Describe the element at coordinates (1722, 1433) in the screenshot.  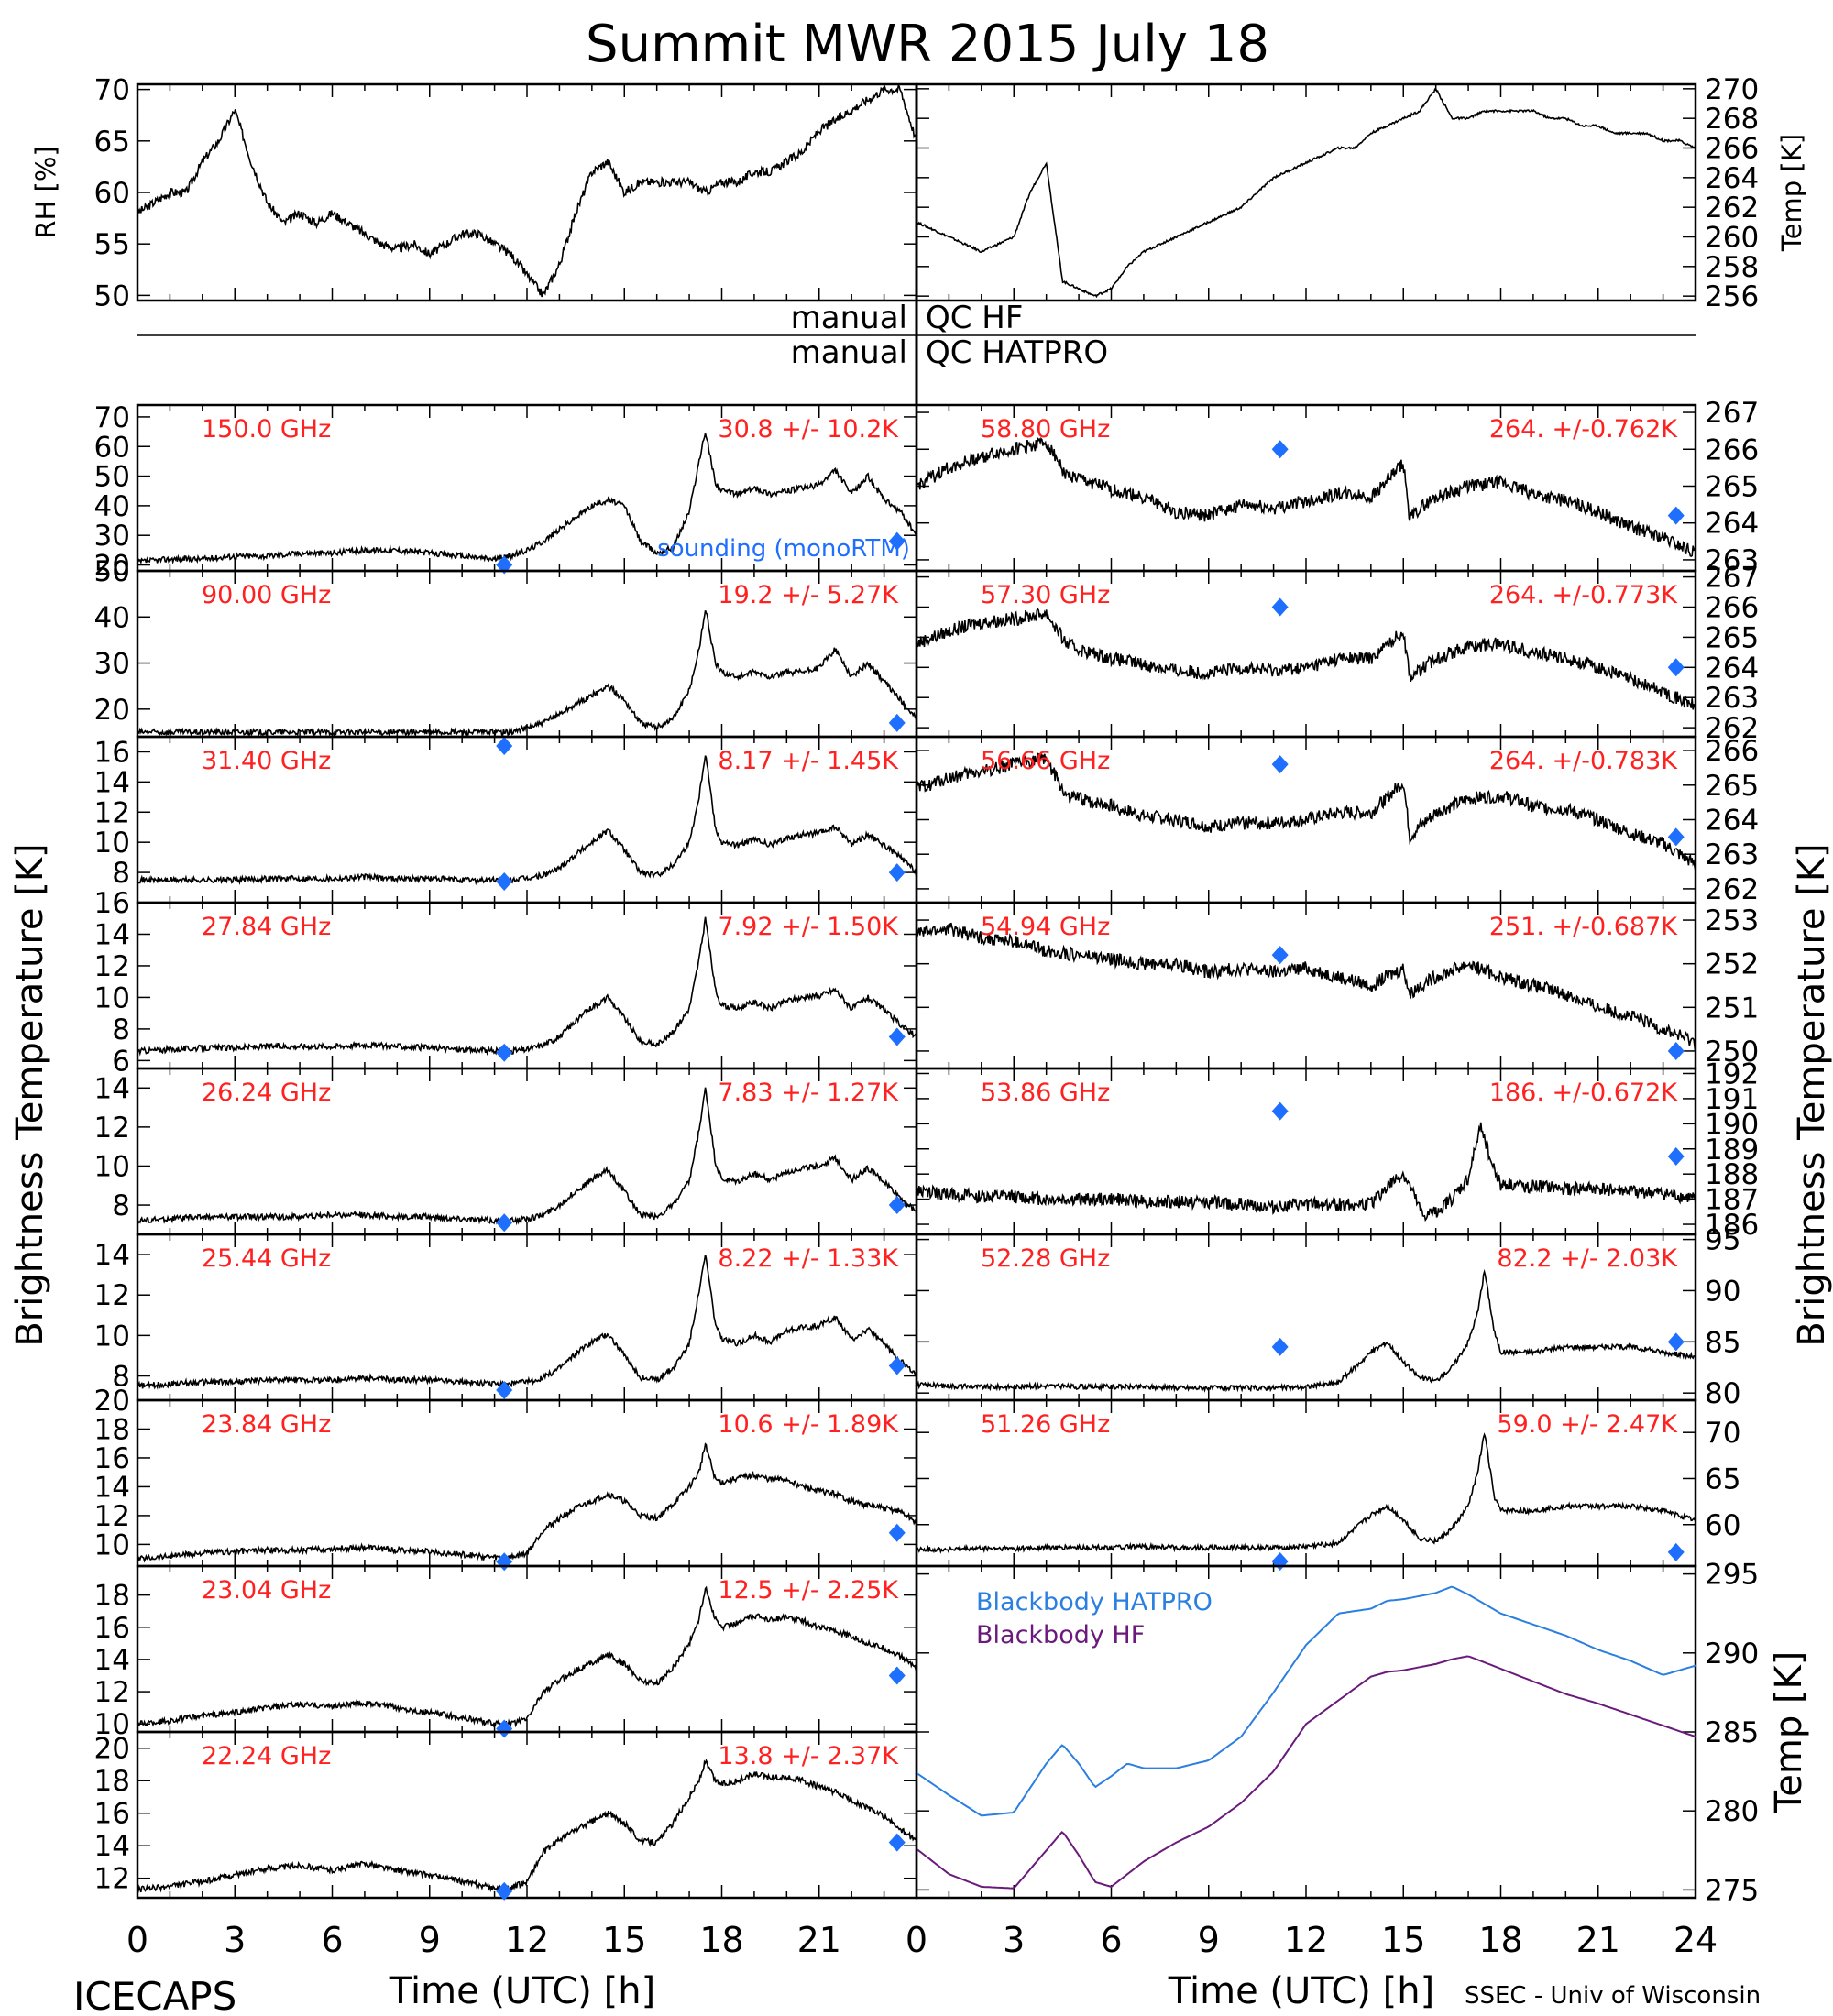
I see `y-tick-label: 70` at that location.